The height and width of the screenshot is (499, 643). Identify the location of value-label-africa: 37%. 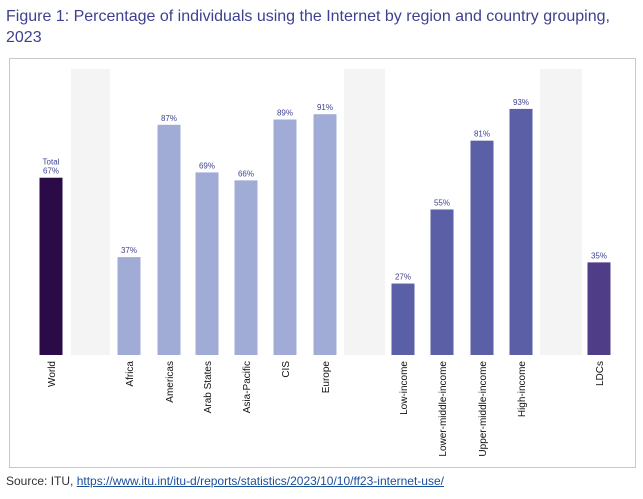
(129, 250).